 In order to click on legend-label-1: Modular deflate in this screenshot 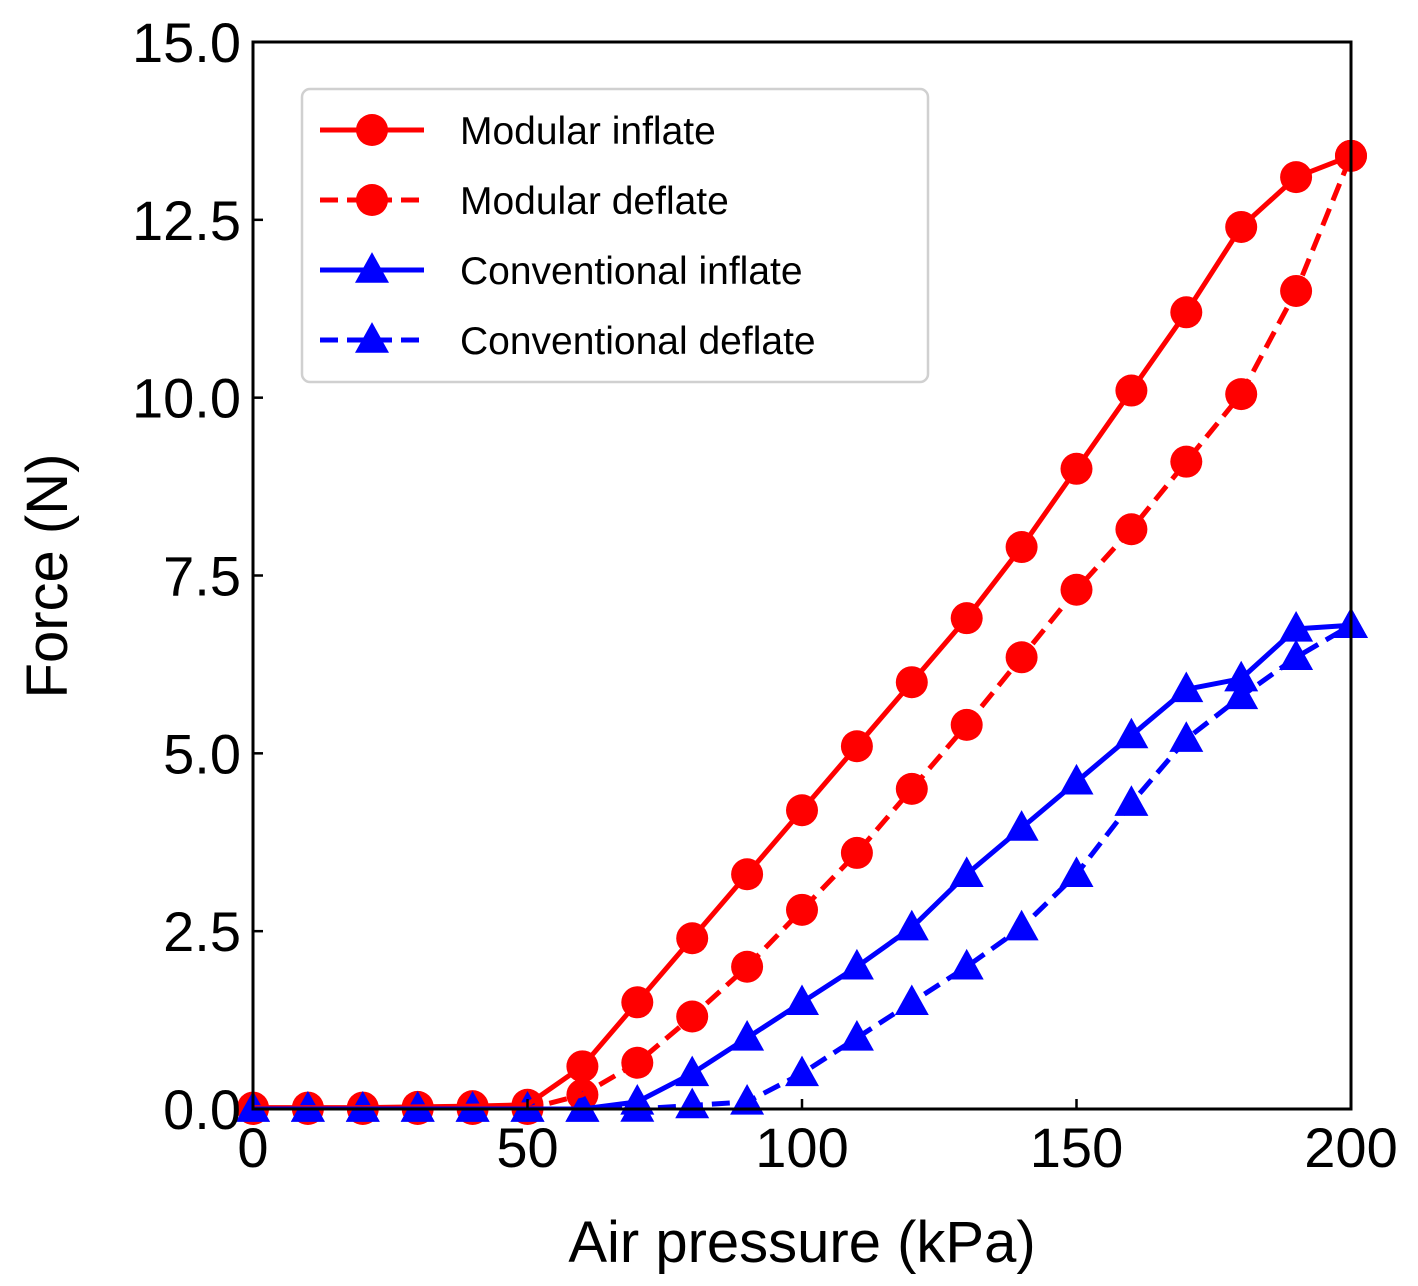, I will do `click(594, 201)`.